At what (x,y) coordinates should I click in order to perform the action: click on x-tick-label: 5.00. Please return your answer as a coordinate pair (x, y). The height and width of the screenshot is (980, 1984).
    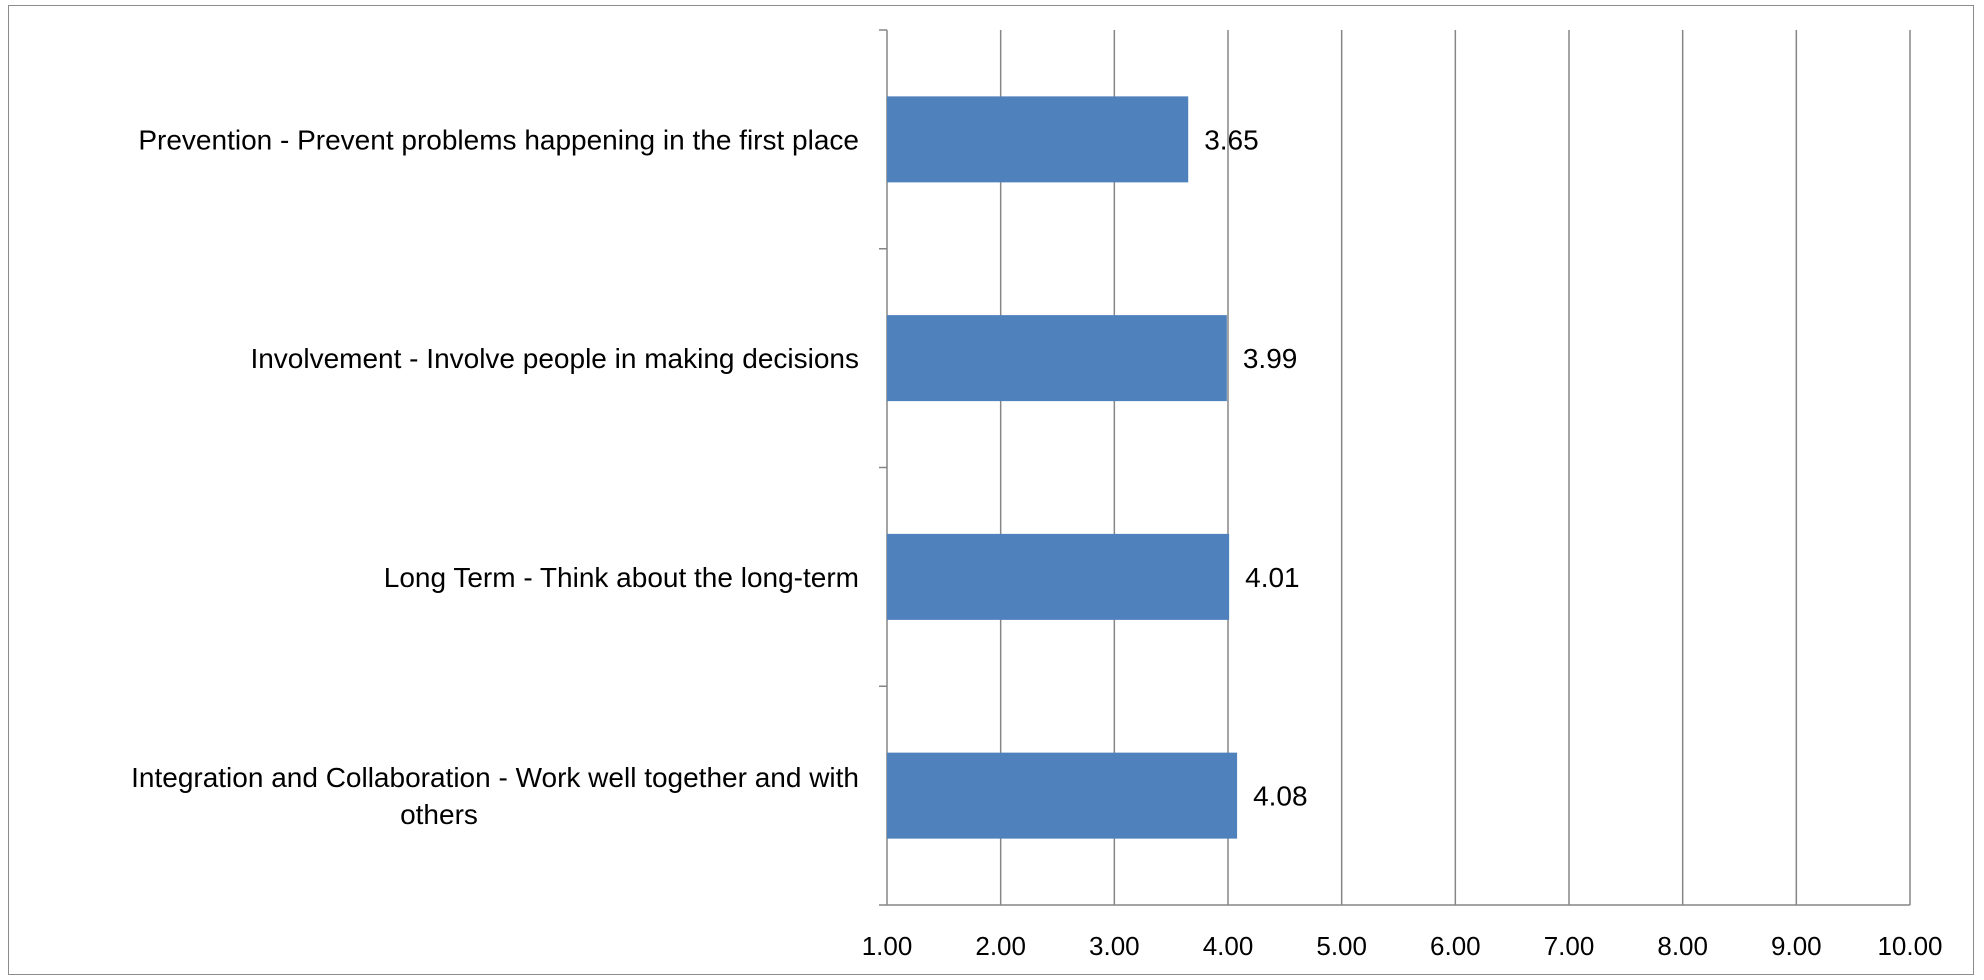
    Looking at the image, I should click on (1341, 946).